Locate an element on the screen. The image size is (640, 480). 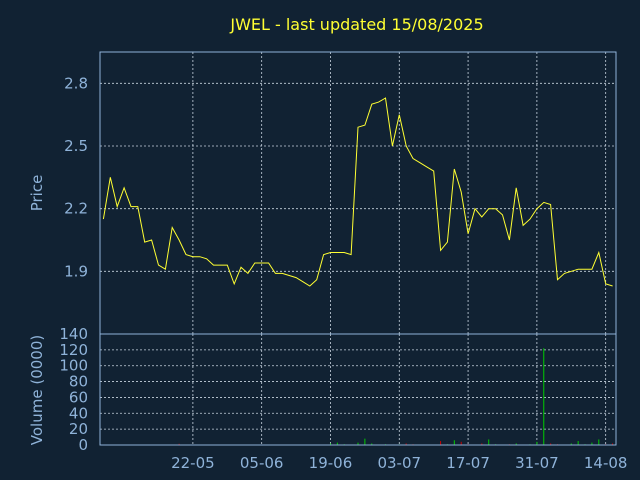
volume-axis-label: Volume (0000) is located at coordinates (37, 390).